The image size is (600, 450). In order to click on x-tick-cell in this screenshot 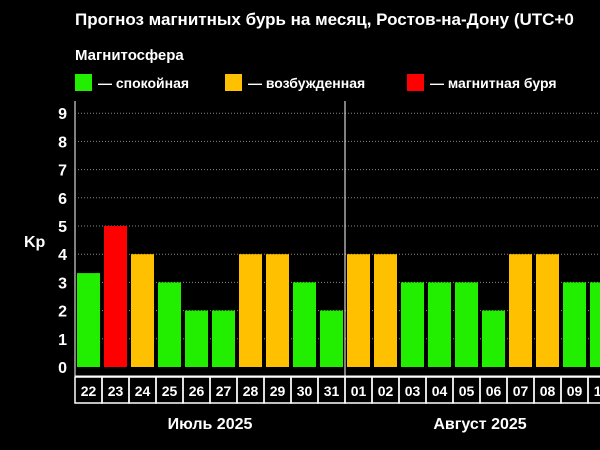, I will do `click(593, 390)`.